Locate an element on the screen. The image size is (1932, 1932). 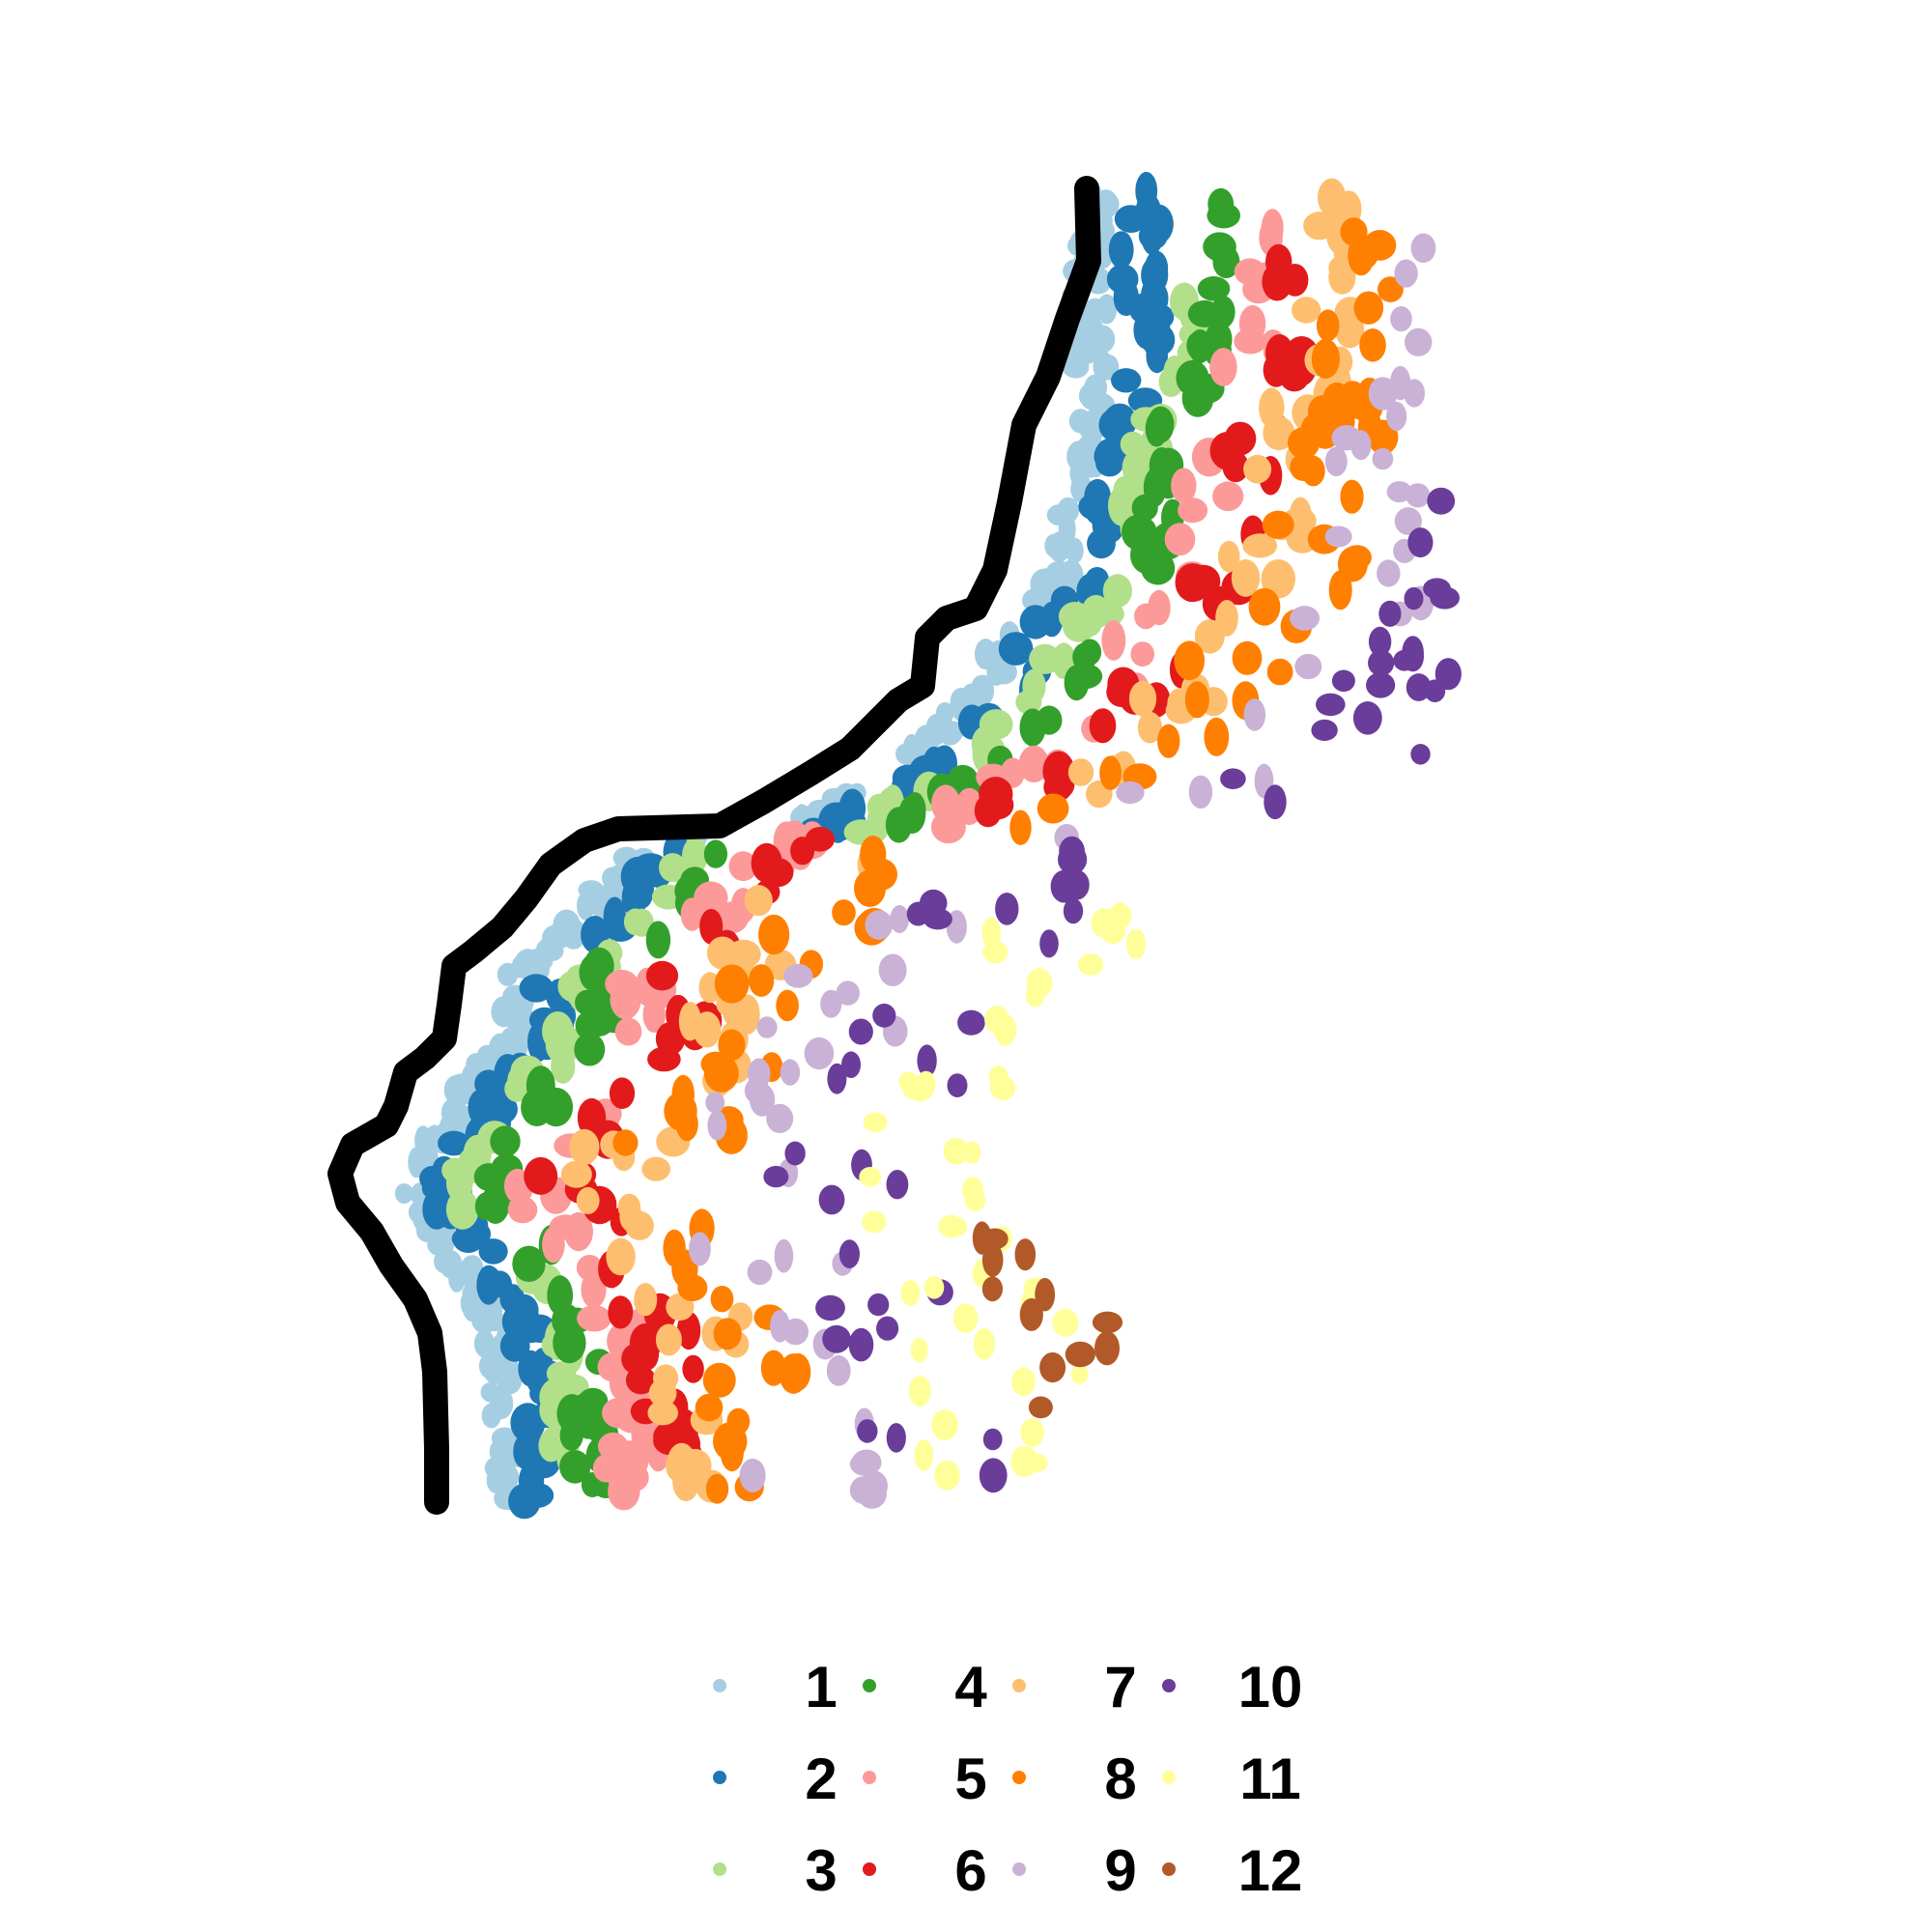
legend-label: 7 is located at coordinates (1120, 1687).